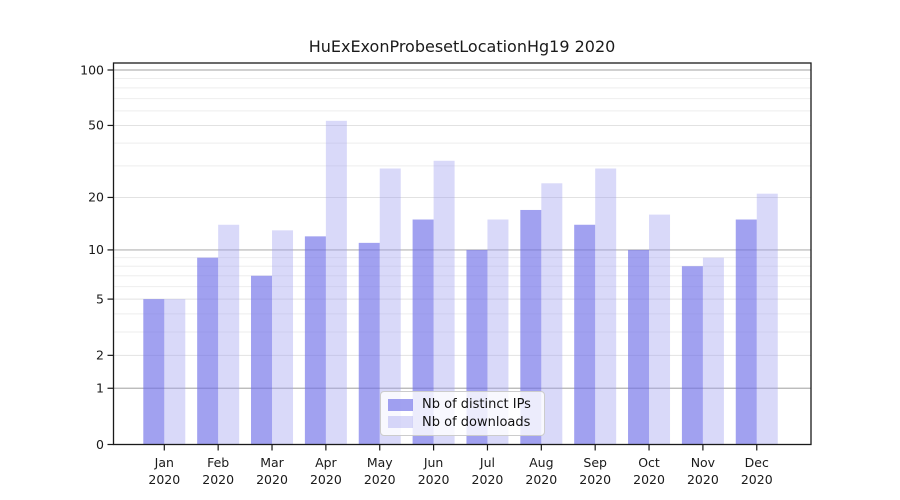 The height and width of the screenshot is (500, 900). Describe the element at coordinates (283, 337) in the screenshot. I see `bar-downloads-mar` at that location.